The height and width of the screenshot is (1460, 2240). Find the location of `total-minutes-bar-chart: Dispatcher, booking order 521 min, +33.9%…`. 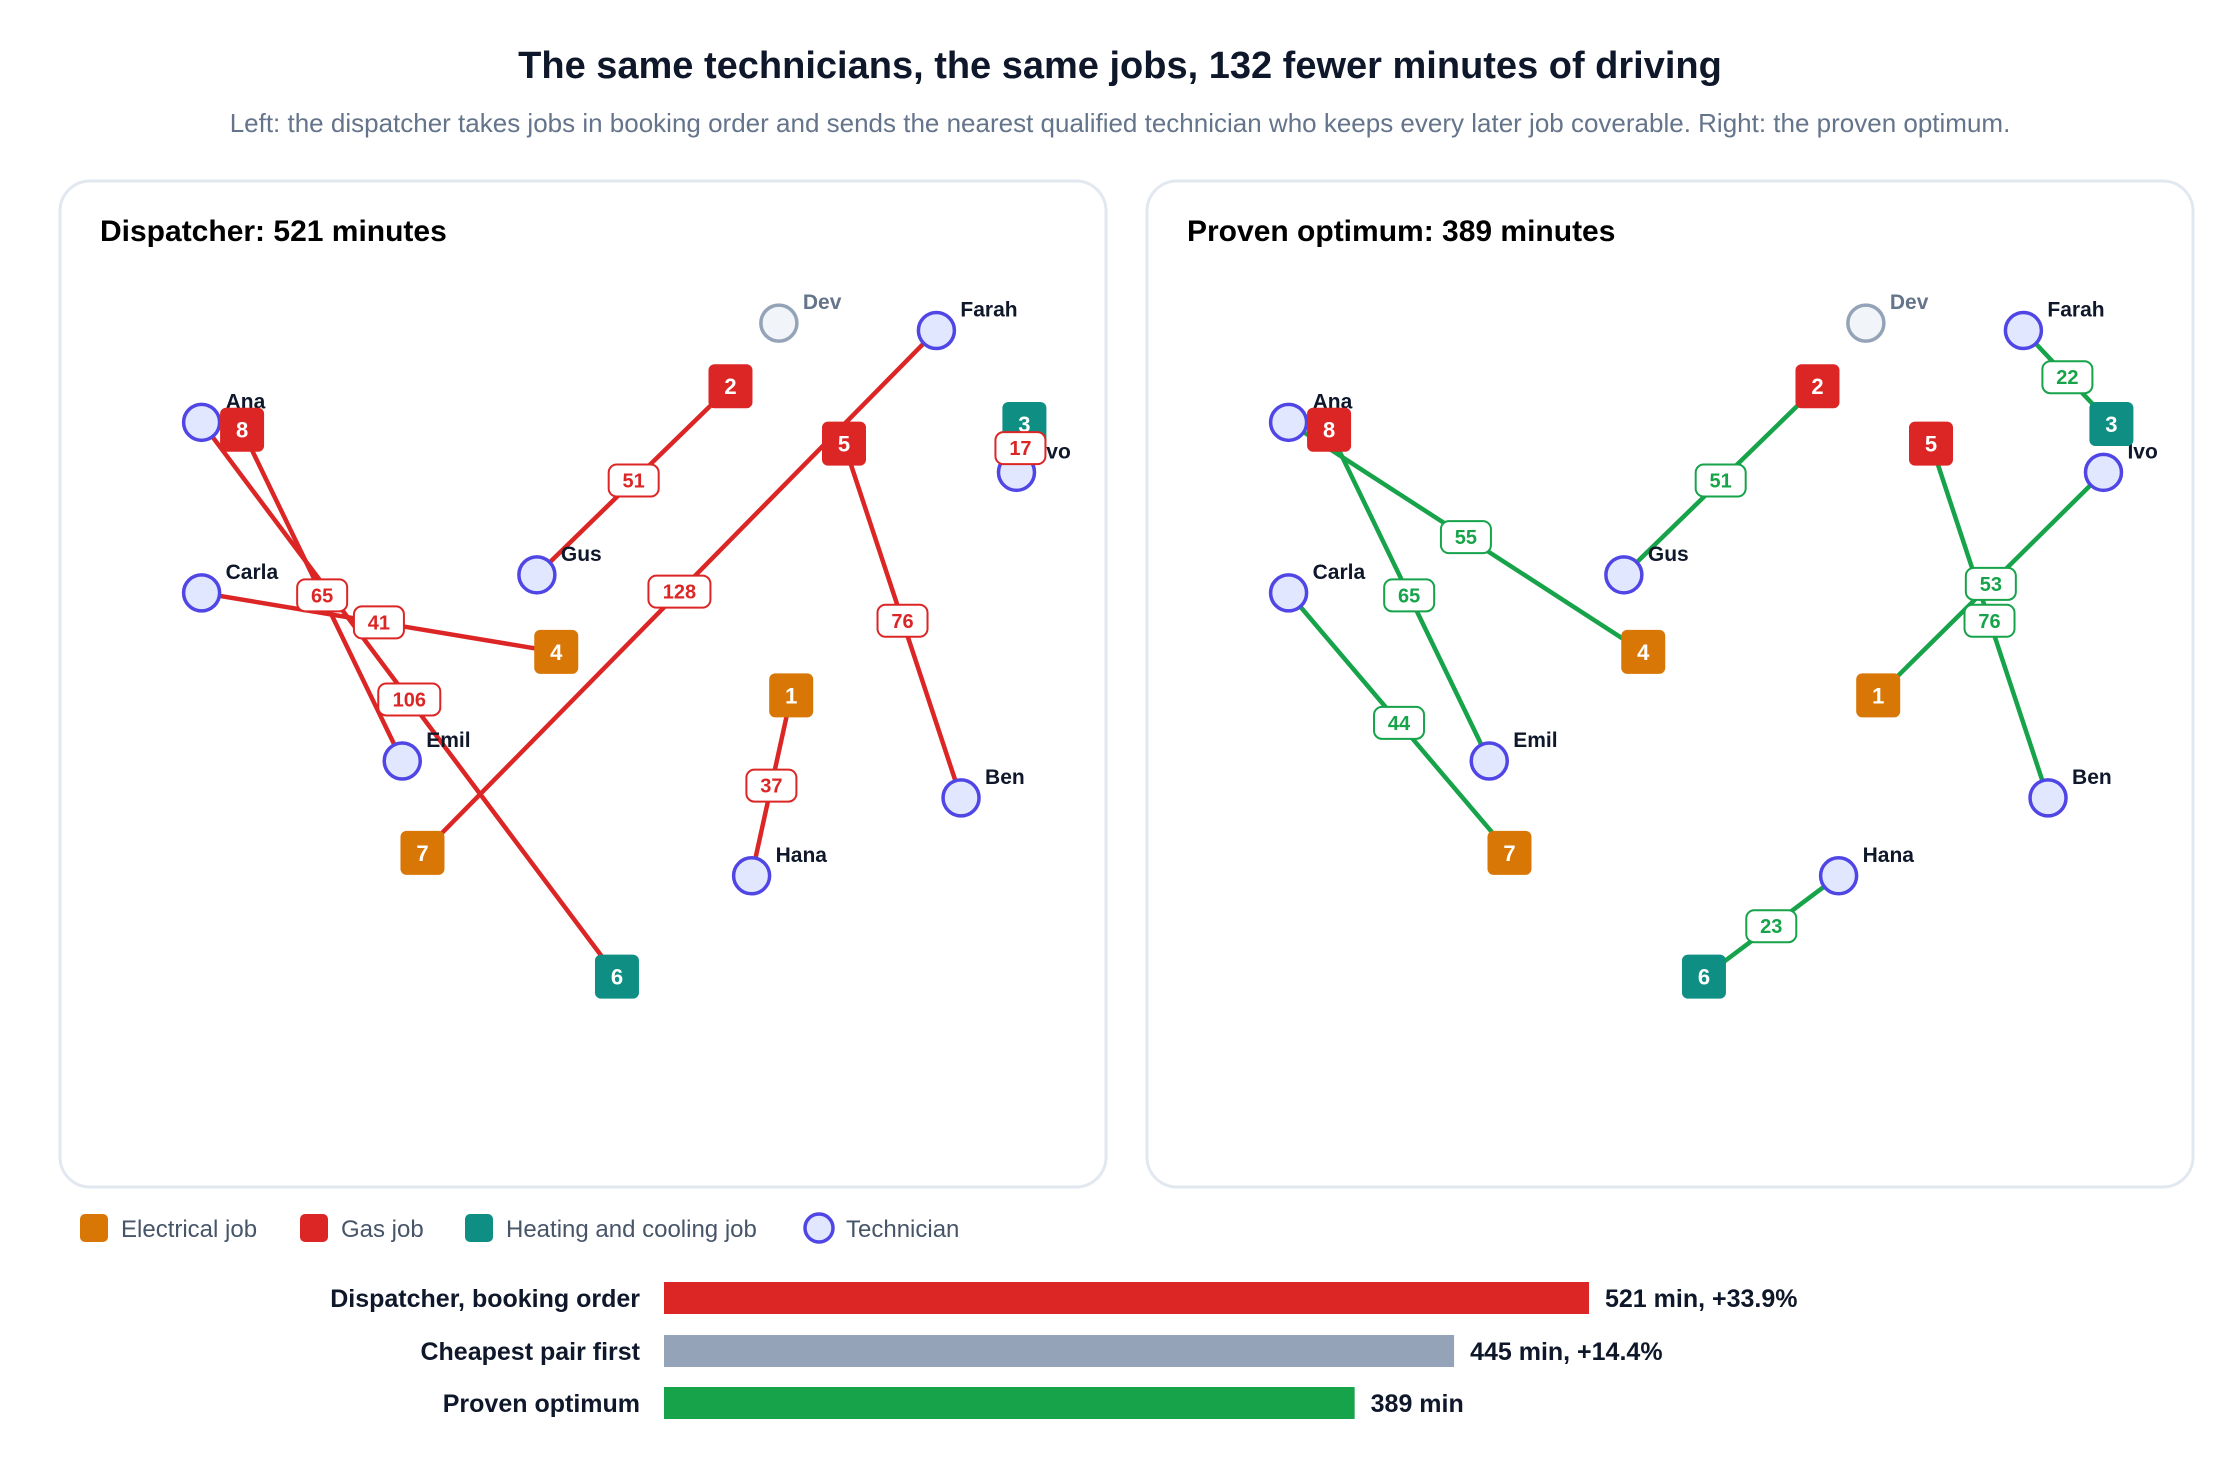

total-minutes-bar-chart: Dispatcher, booking order 521 min, +33.9%… is located at coordinates (1063, 1350).